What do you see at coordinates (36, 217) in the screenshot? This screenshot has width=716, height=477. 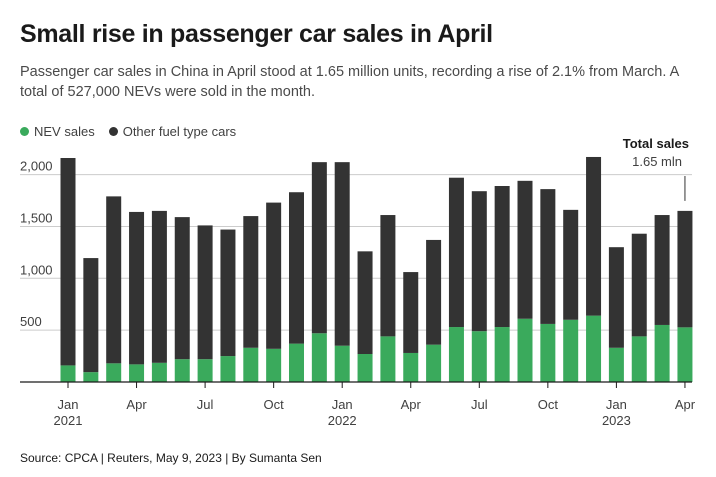 I see `y-tick-label: 1,500` at bounding box center [36, 217].